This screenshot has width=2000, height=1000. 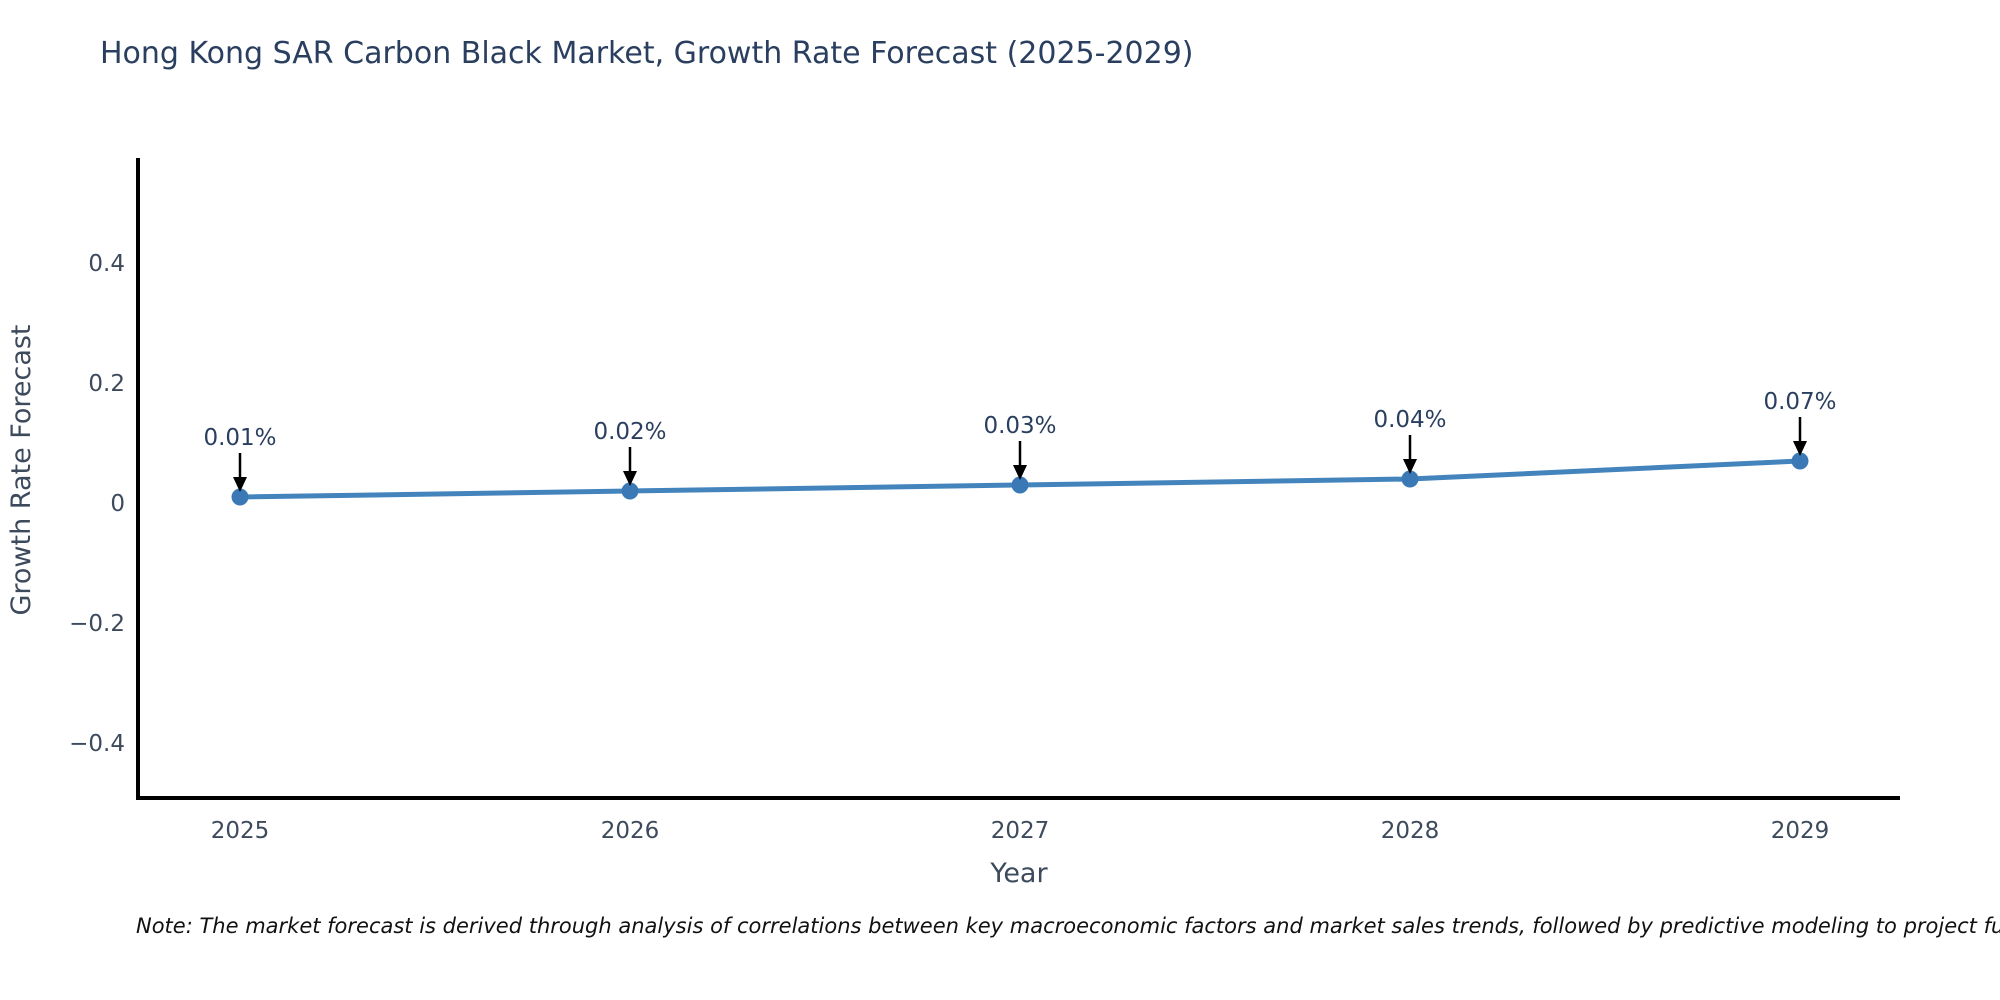 I want to click on y-axis-title: Growth Rate Forecast, so click(x=21, y=469).